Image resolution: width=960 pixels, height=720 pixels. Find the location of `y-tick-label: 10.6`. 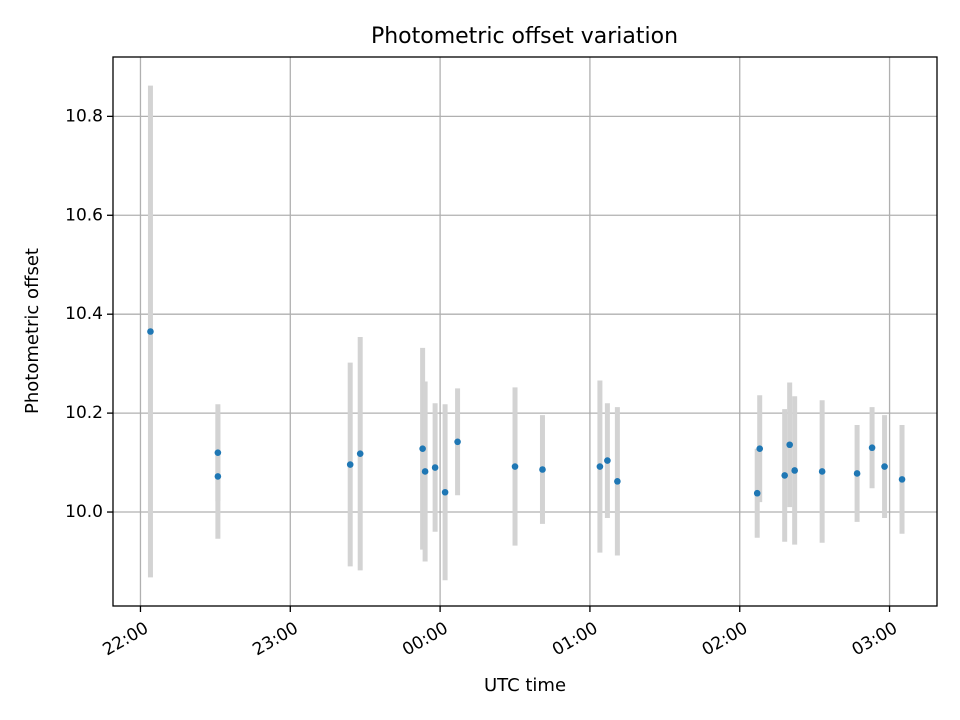

y-tick-label: 10.6 is located at coordinates (84, 215).